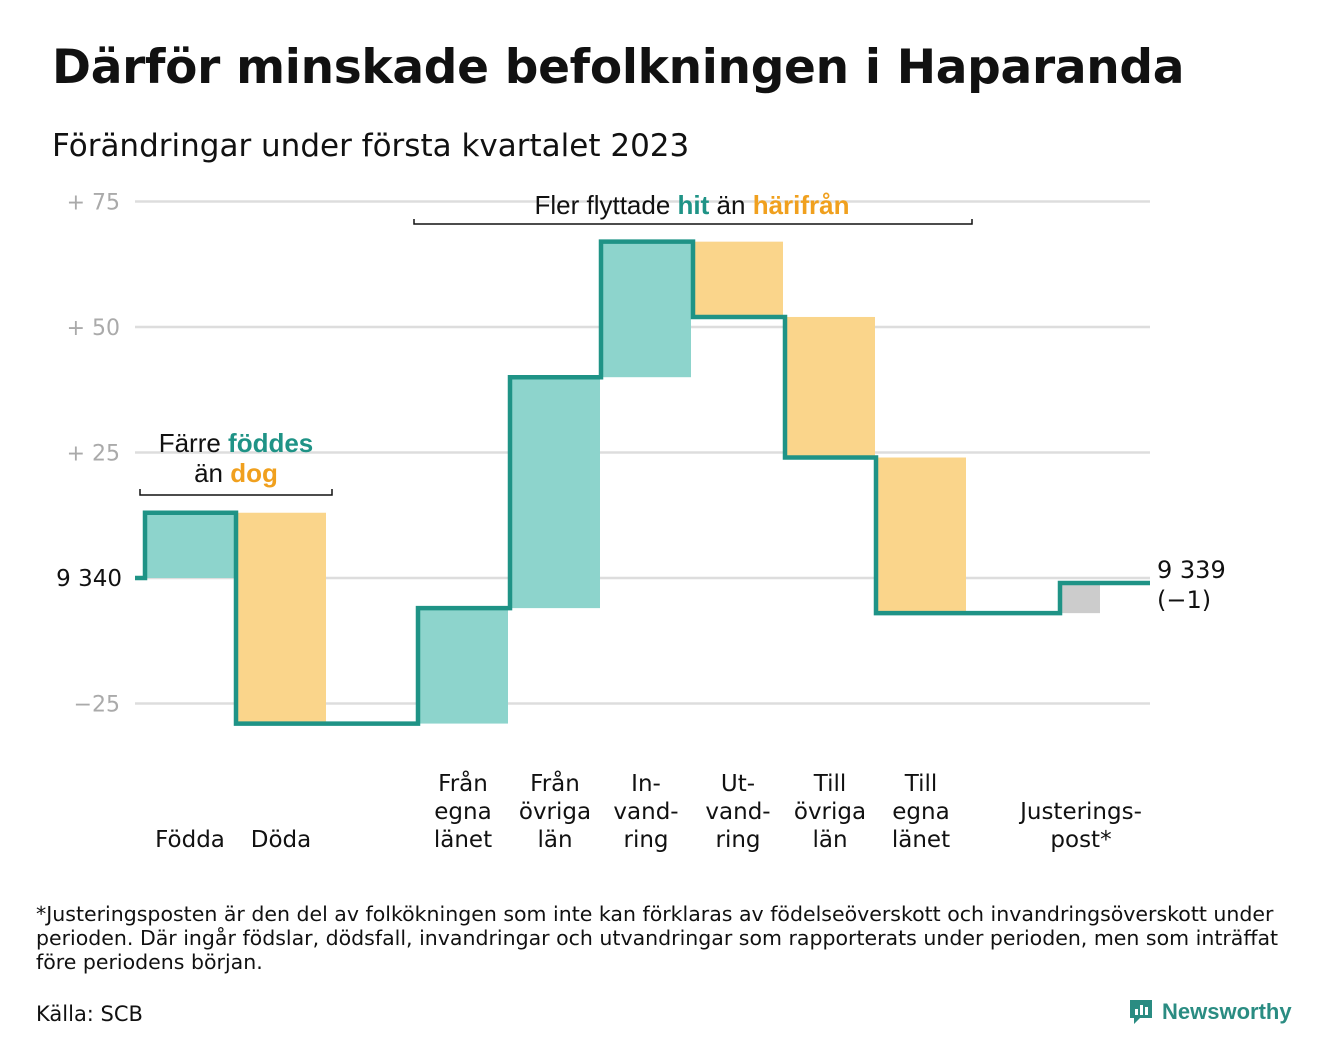  What do you see at coordinates (270, 443) in the screenshot?
I see `annotation-text-part: föddes` at bounding box center [270, 443].